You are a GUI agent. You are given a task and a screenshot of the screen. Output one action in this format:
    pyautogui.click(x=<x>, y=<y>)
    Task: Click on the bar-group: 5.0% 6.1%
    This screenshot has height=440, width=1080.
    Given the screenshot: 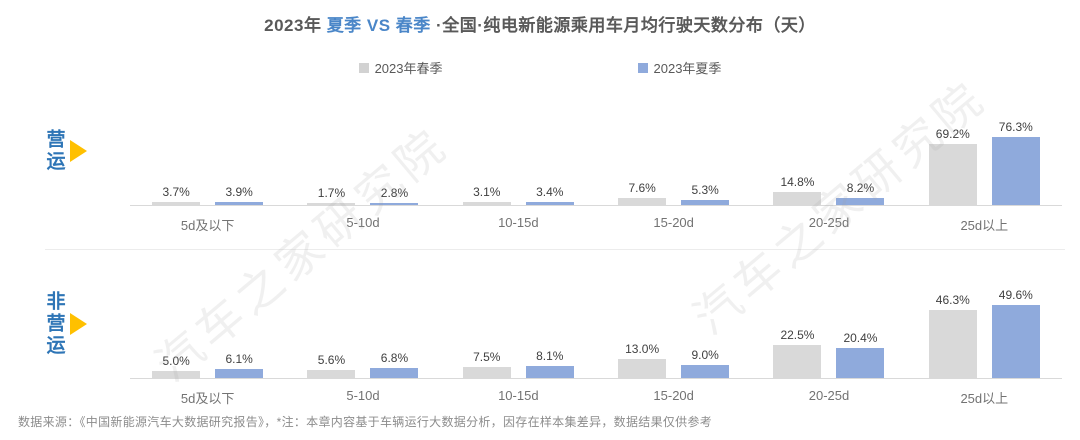 What is the action you would take?
    pyautogui.click(x=207, y=365)
    